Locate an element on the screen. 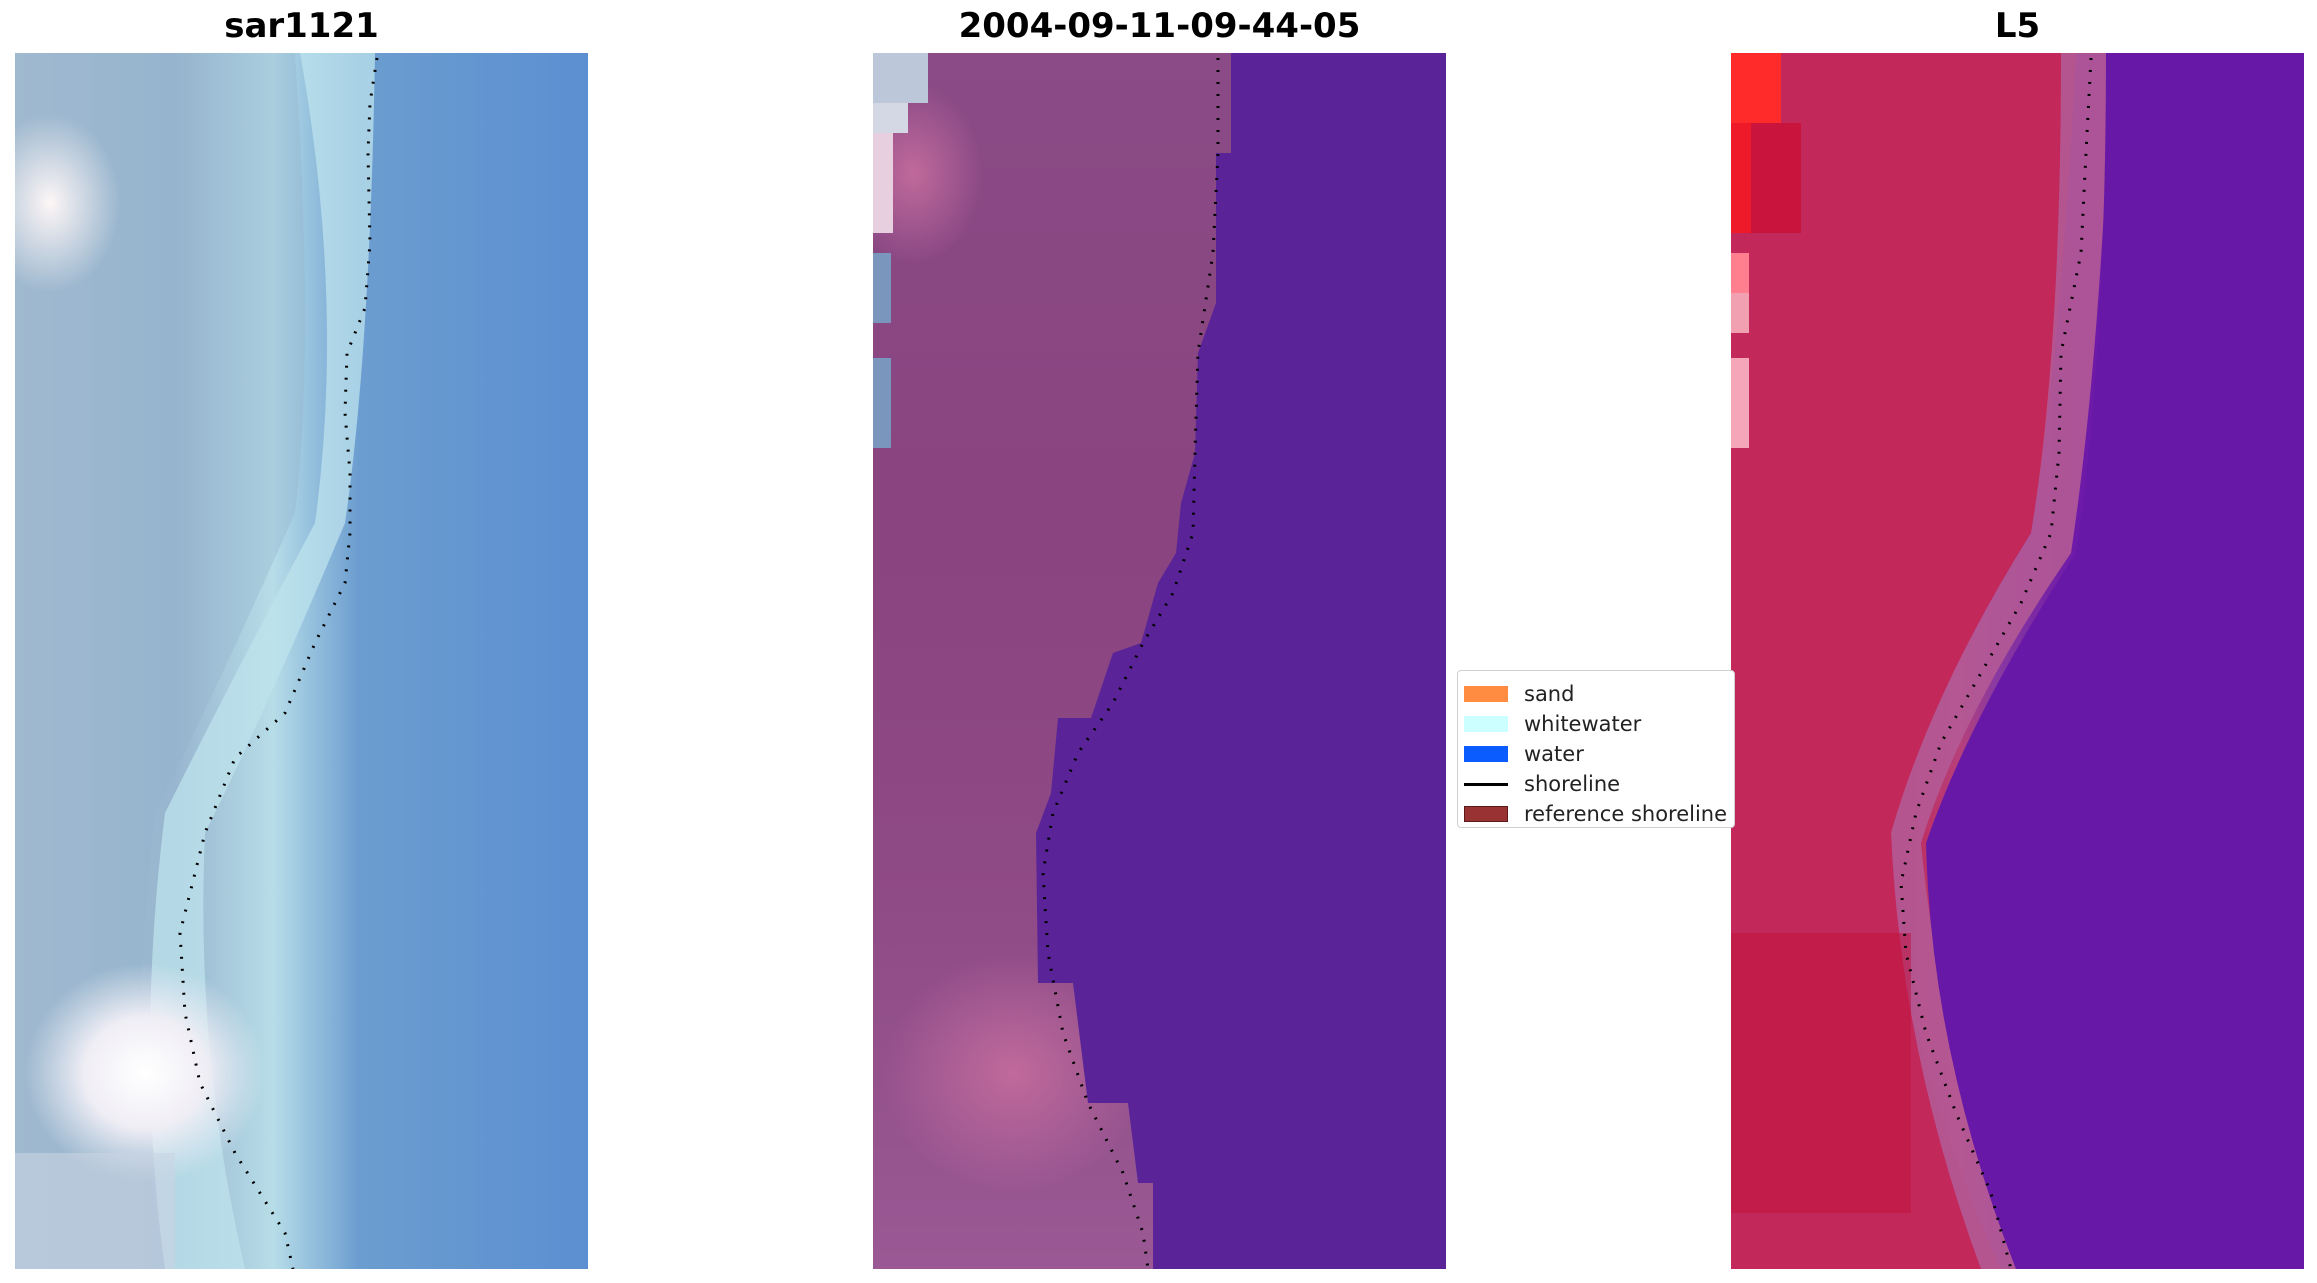  legend-item-whitewater: whitewater is located at coordinates (1552, 724).